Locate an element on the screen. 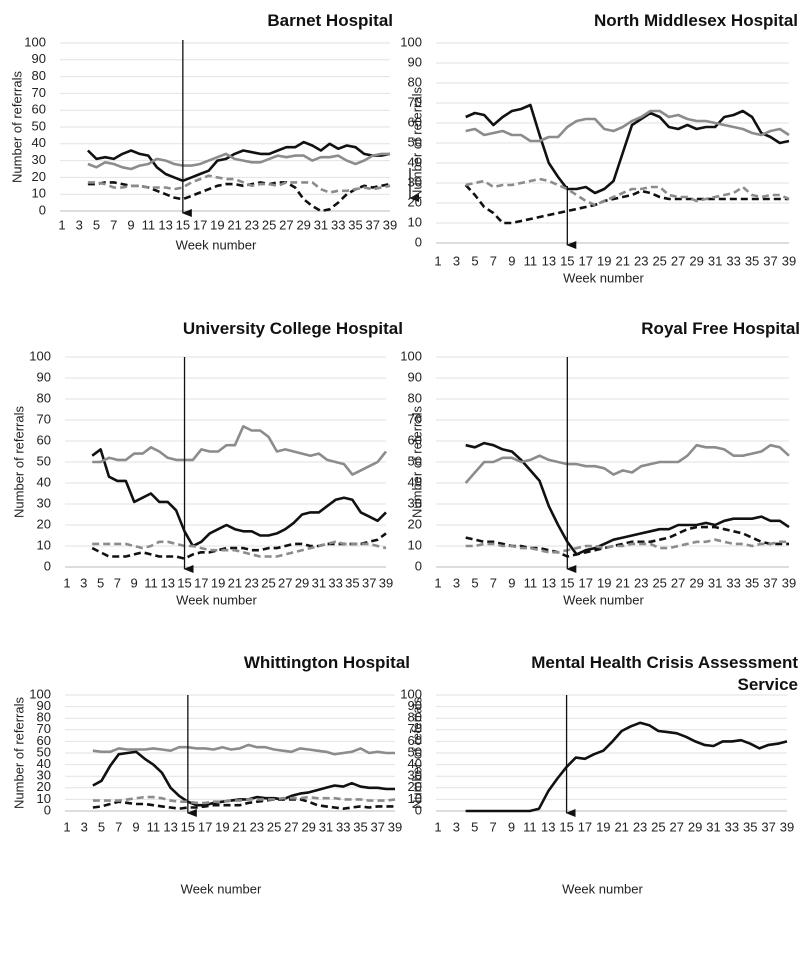 This screenshot has height=956, width=802. x-tick-label: 3 is located at coordinates (84, 826).